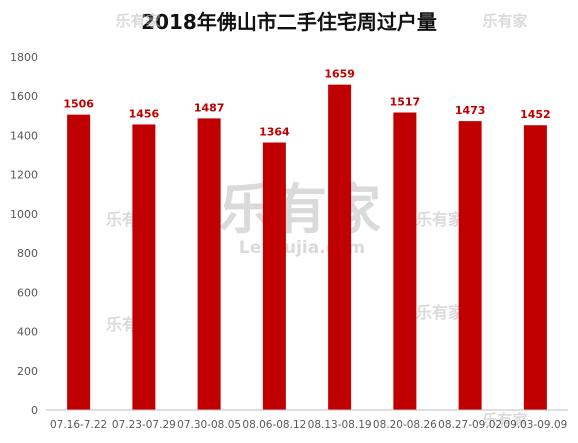 This screenshot has height=443, width=578. Describe the element at coordinates (24, 234) in the screenshot. I see `y-axis: 0 200 400 600 800 1000 1200 1400 1600 1800` at that location.